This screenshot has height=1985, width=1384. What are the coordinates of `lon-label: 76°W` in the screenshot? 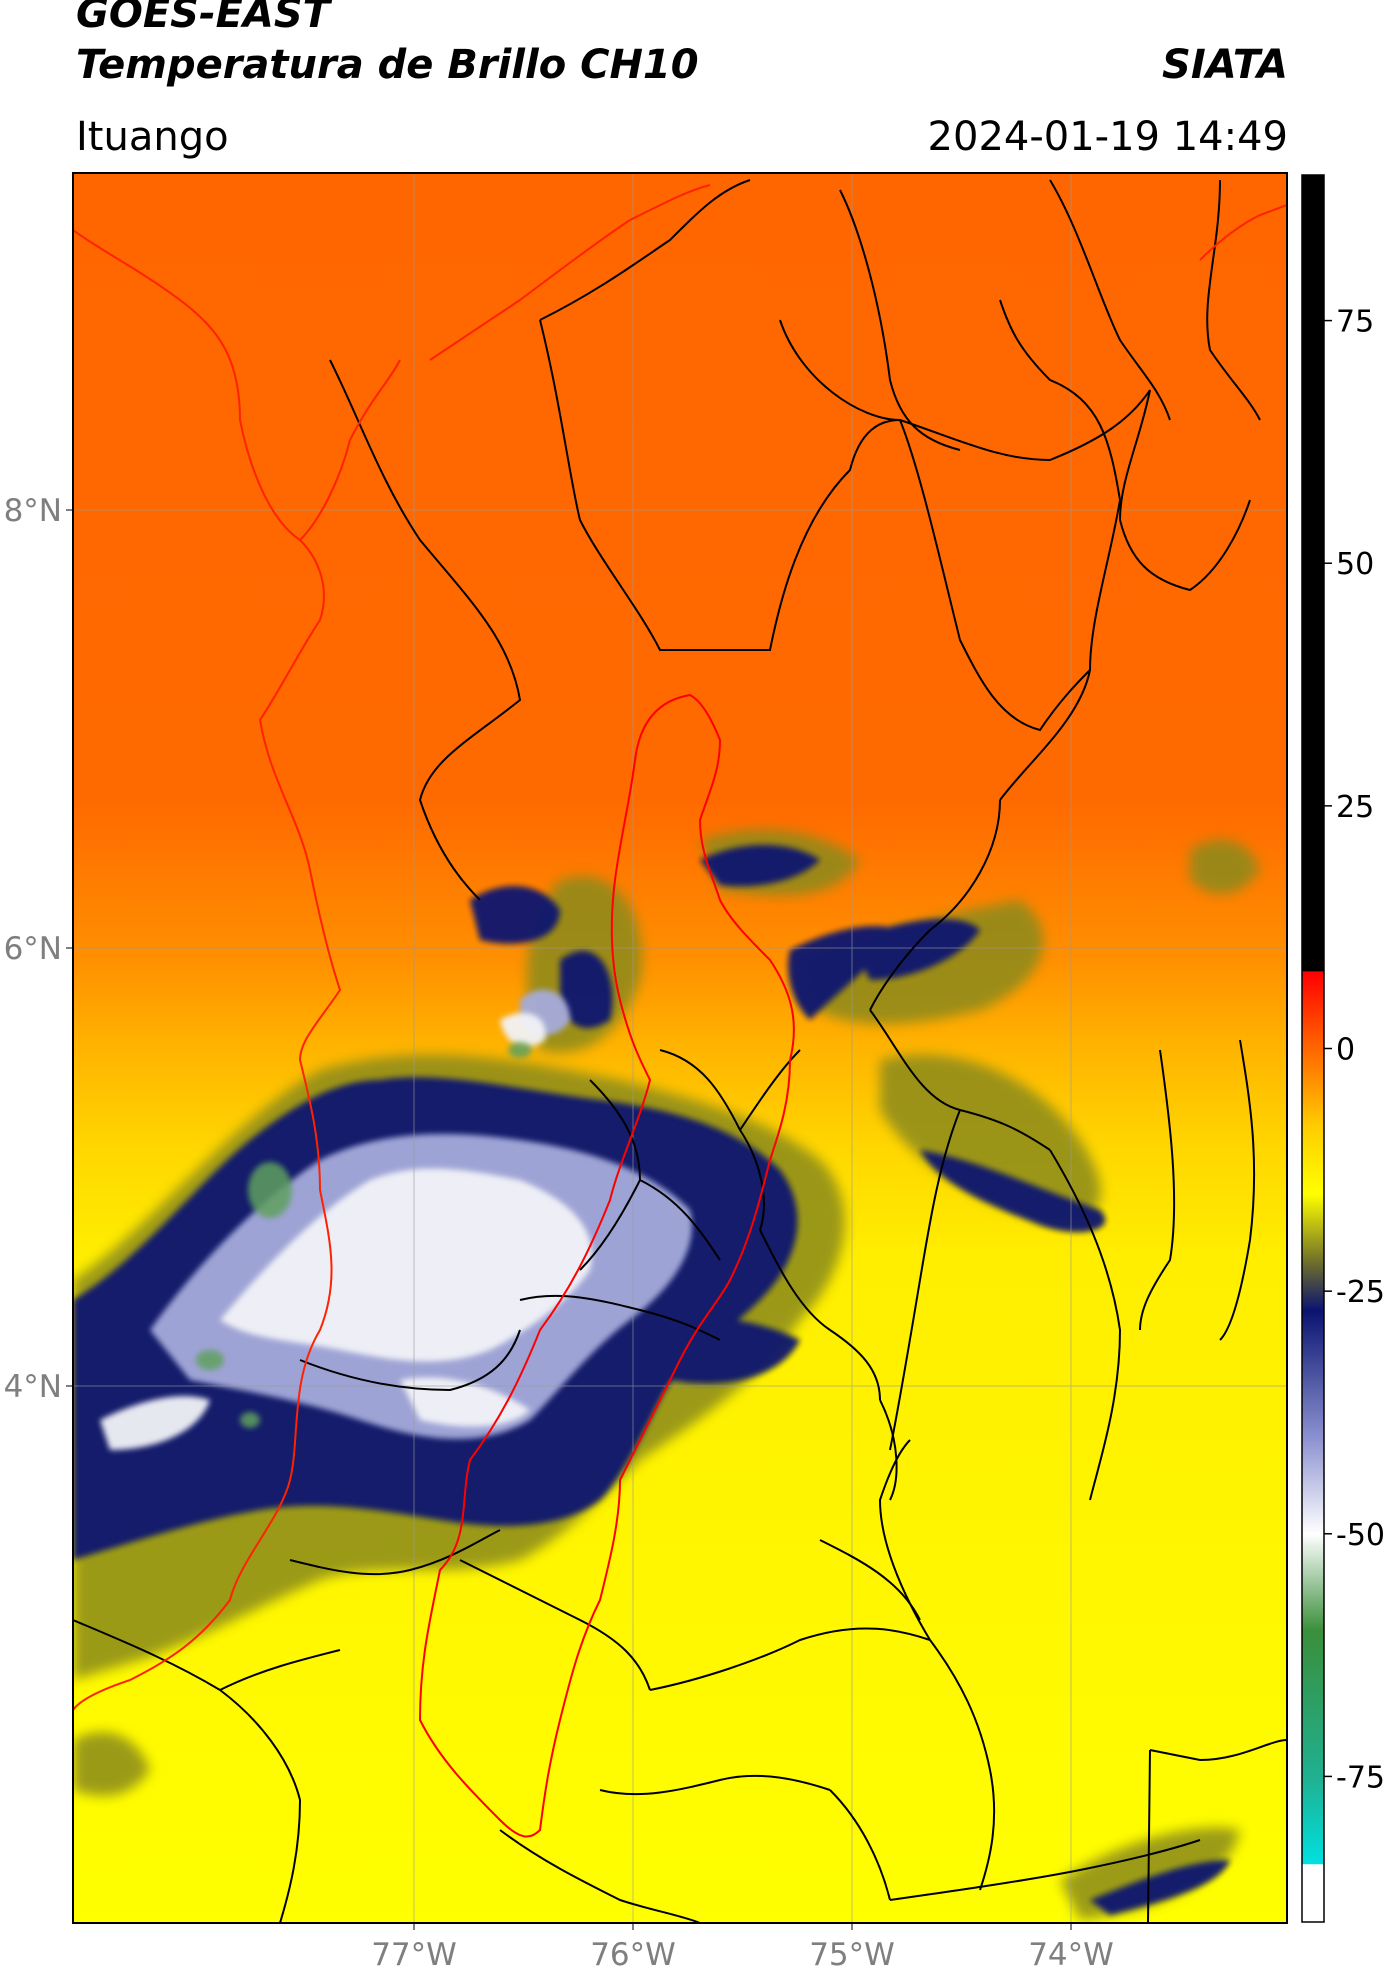 It's located at (633, 1955).